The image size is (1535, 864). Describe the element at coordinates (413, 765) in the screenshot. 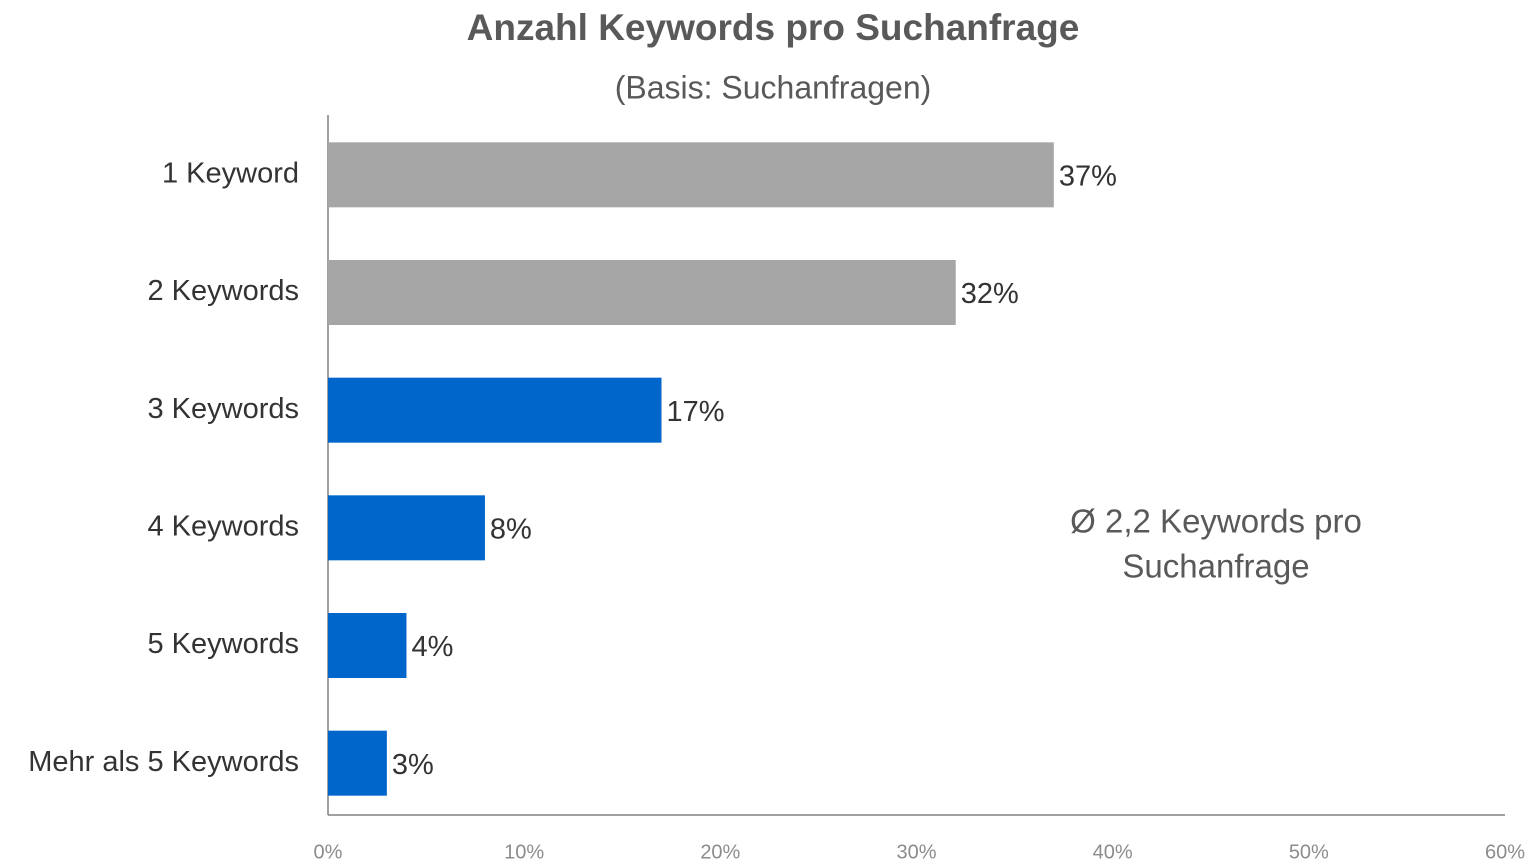

I see `data-label: 3%` at that location.